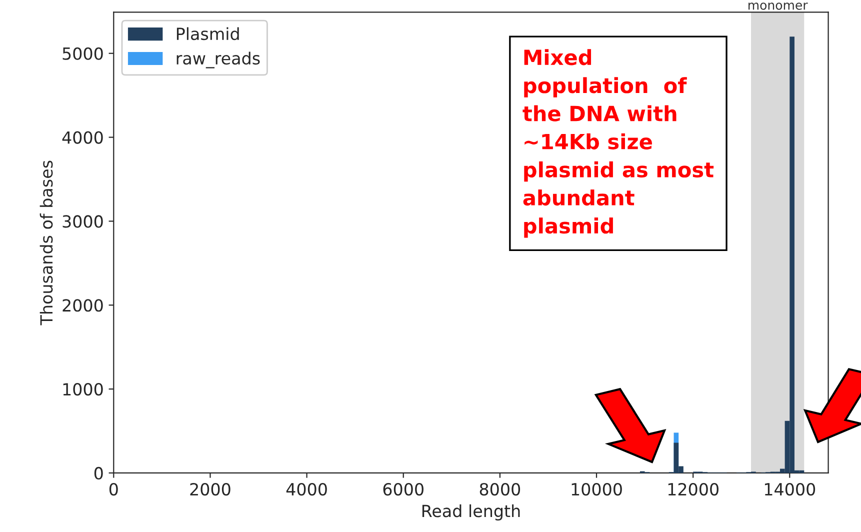  Describe the element at coordinates (207, 33) in the screenshot. I see `legend-label: Plasmid` at that location.